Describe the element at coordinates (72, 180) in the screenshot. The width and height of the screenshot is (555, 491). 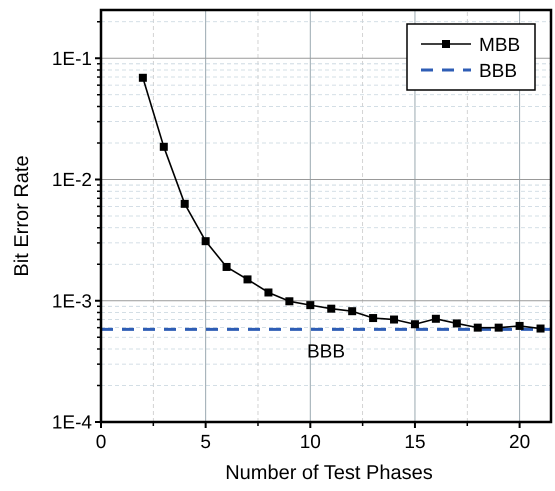
I see `y-tick-label: 1E-2` at that location.